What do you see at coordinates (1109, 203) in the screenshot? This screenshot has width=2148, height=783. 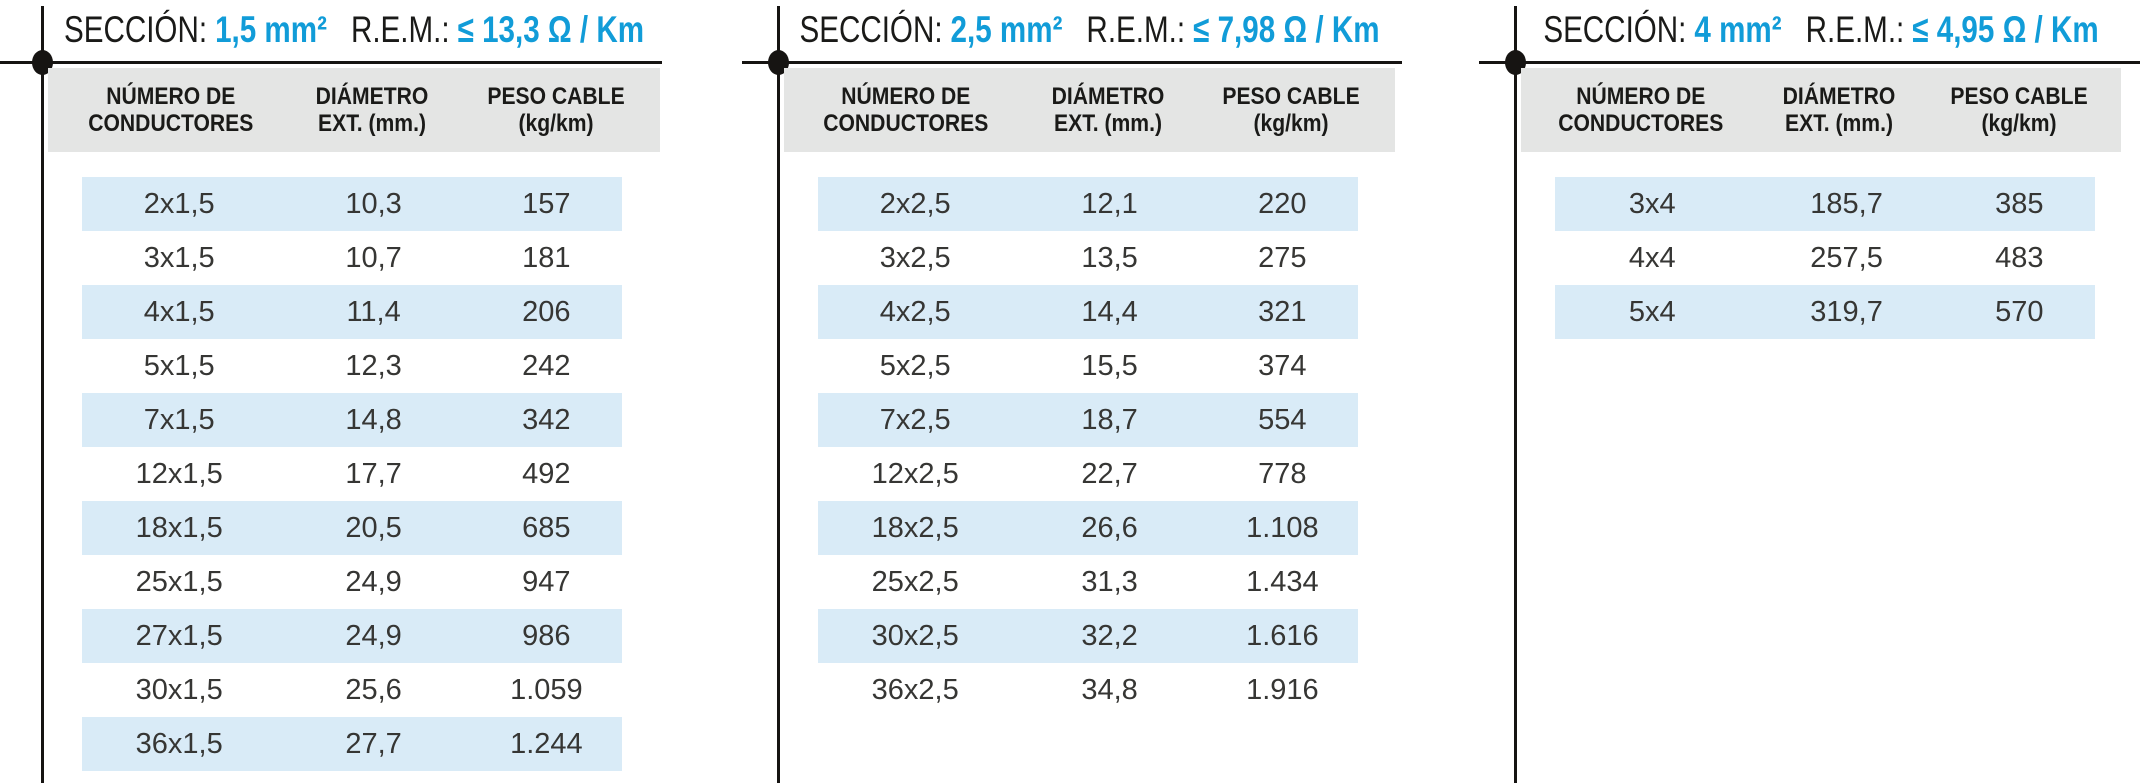 I see `cell-diameter: 12,1` at bounding box center [1109, 203].